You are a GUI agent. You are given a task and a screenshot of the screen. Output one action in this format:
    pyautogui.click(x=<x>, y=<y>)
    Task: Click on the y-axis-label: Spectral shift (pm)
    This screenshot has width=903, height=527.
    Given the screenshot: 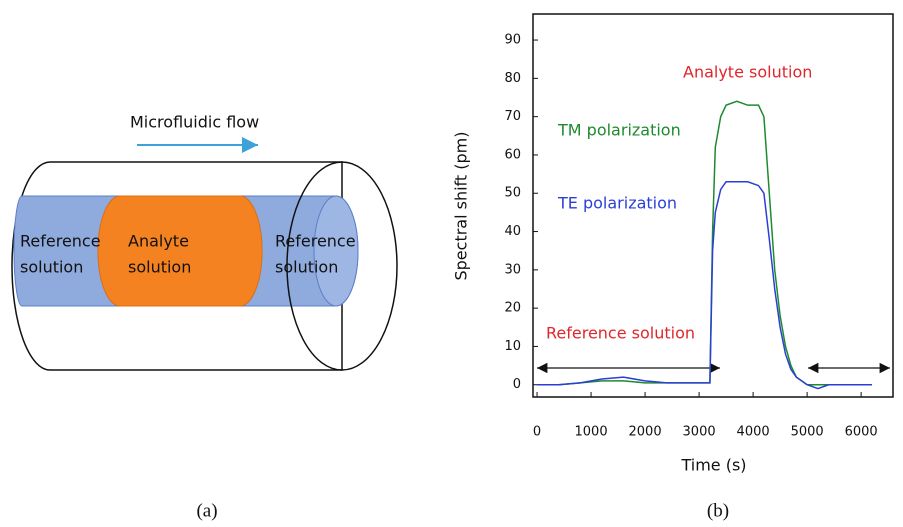 What is the action you would take?
    pyautogui.click(x=461, y=206)
    